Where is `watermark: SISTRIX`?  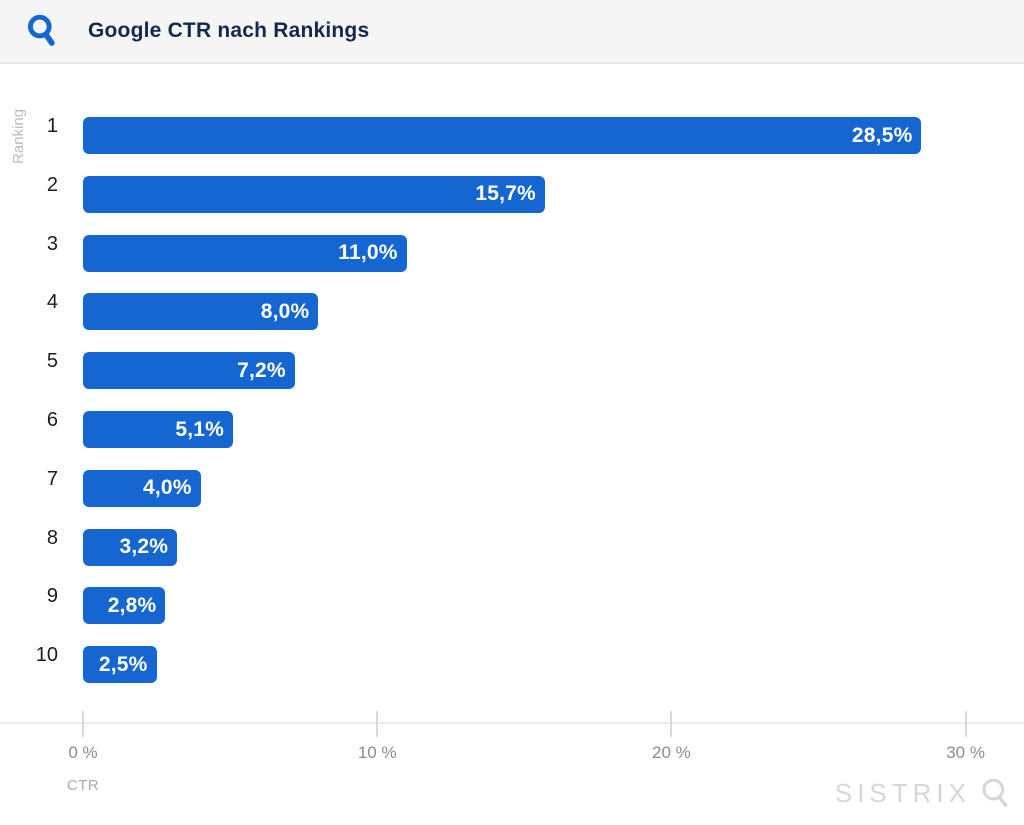
watermark: SISTRIX is located at coordinates (923, 793).